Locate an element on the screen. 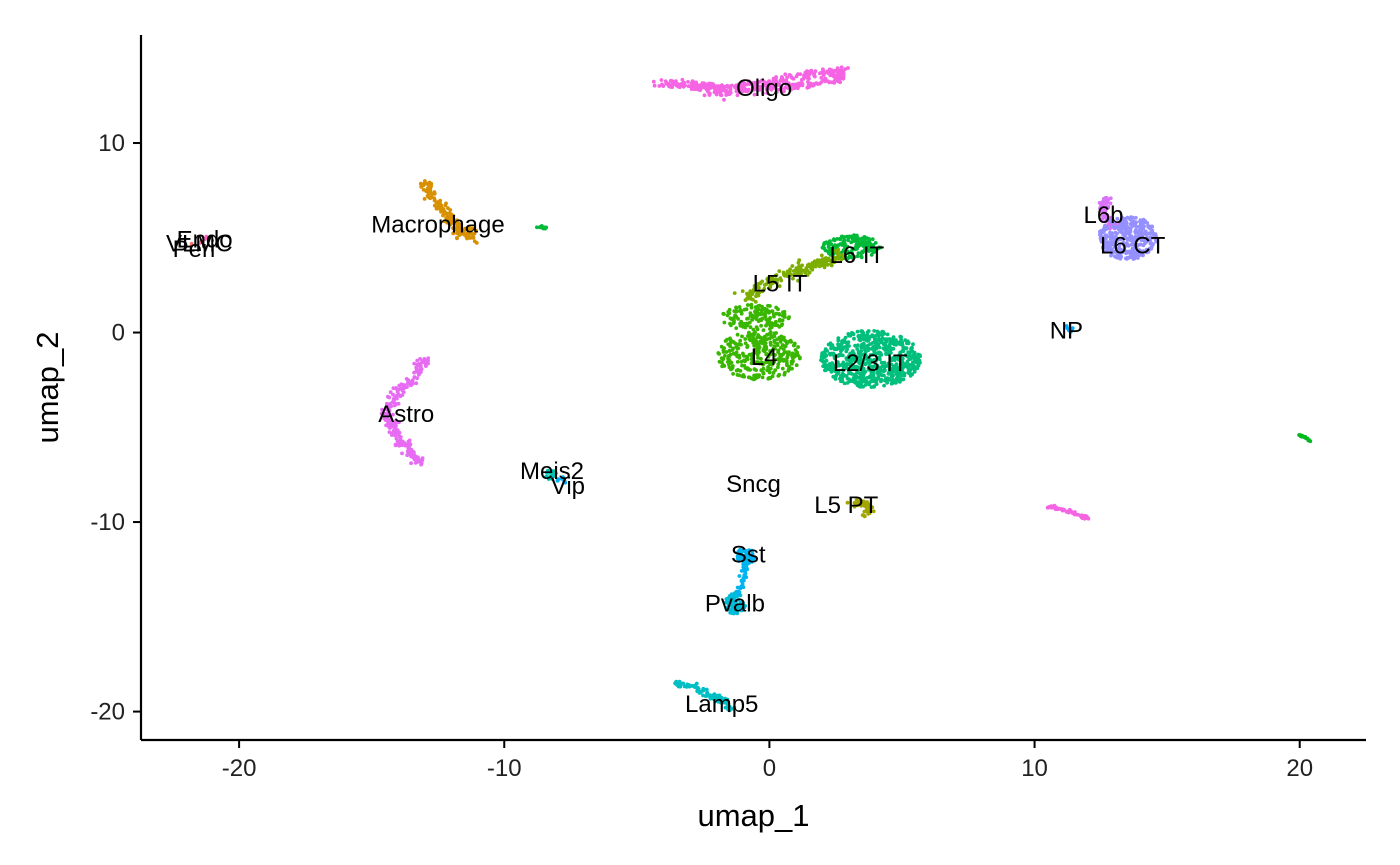 Image resolution: width=1400 pixels, height=865 pixels. y-tick-label: 0 is located at coordinates (118, 333).